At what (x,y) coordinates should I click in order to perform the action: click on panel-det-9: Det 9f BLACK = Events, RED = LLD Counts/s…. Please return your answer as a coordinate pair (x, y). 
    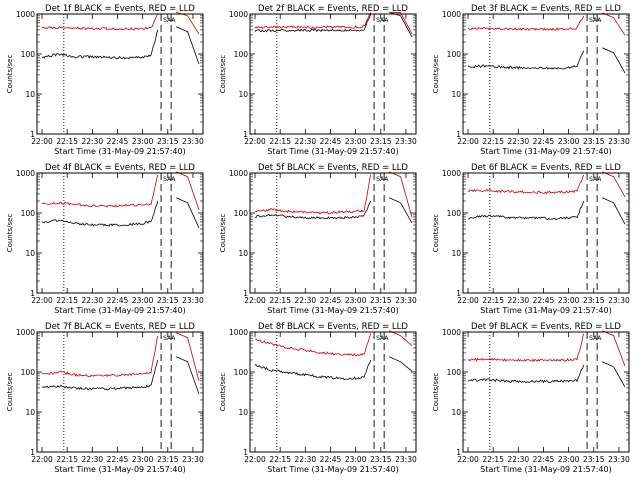
    Looking at the image, I should click on (531, 398).